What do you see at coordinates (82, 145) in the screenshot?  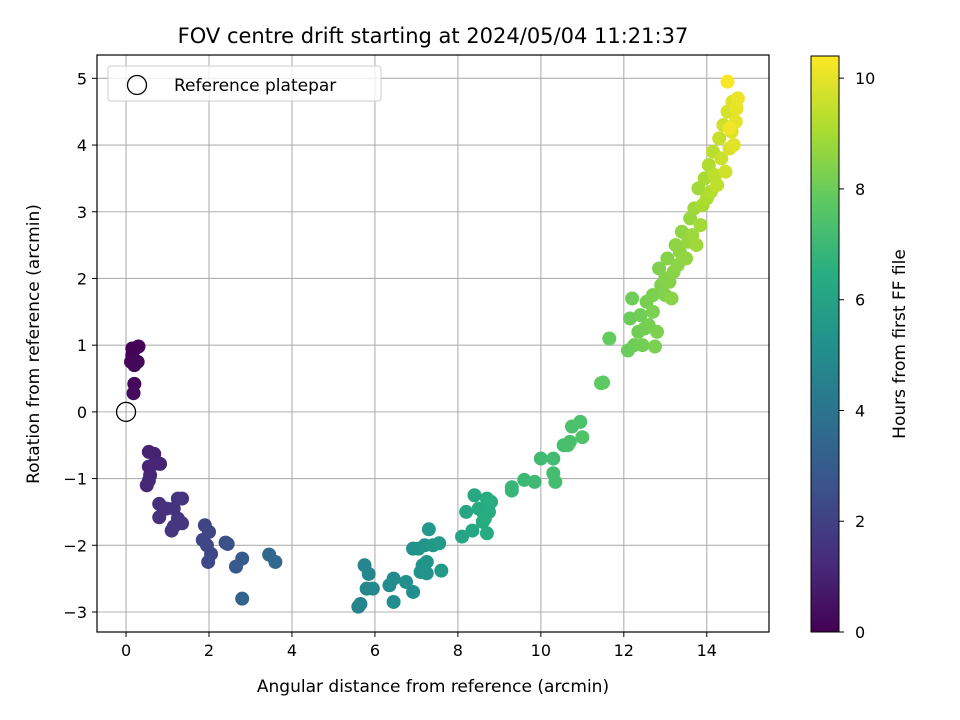 I see `y-tick-label: 4` at bounding box center [82, 145].